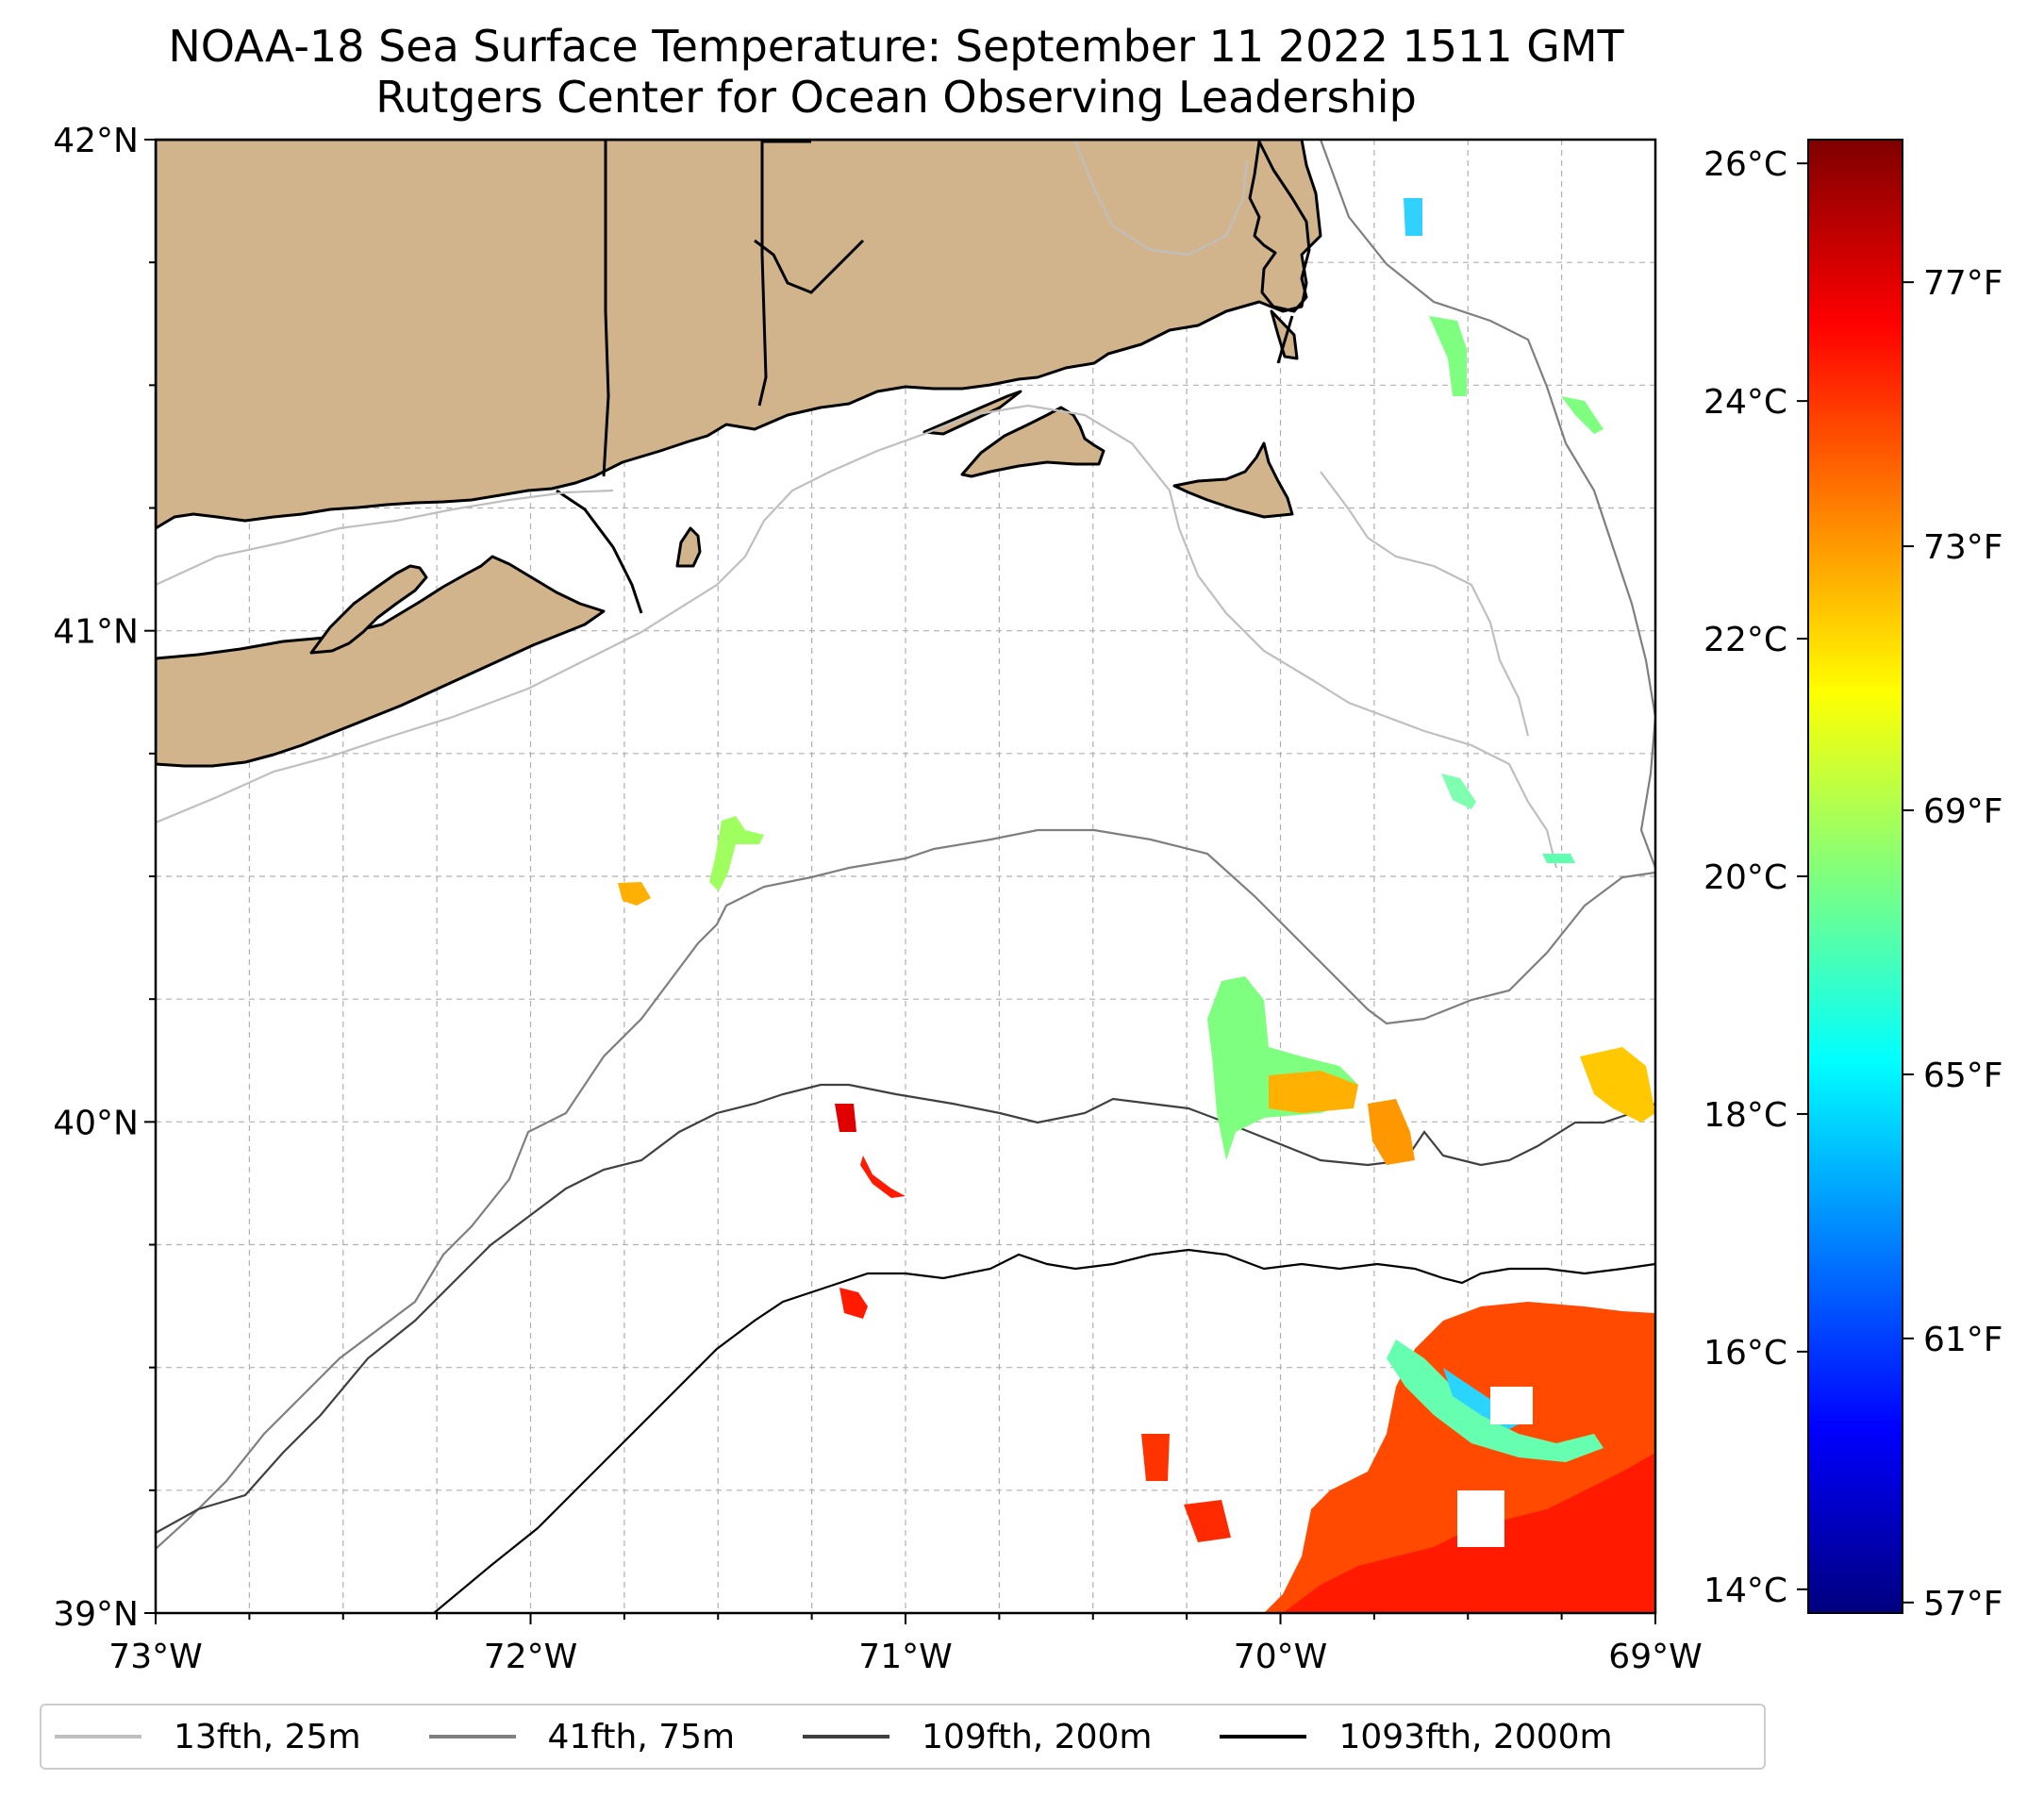 The width and height of the screenshot is (2044, 1797). I want to click on celsius-tick-label: 16°C, so click(1745, 1353).